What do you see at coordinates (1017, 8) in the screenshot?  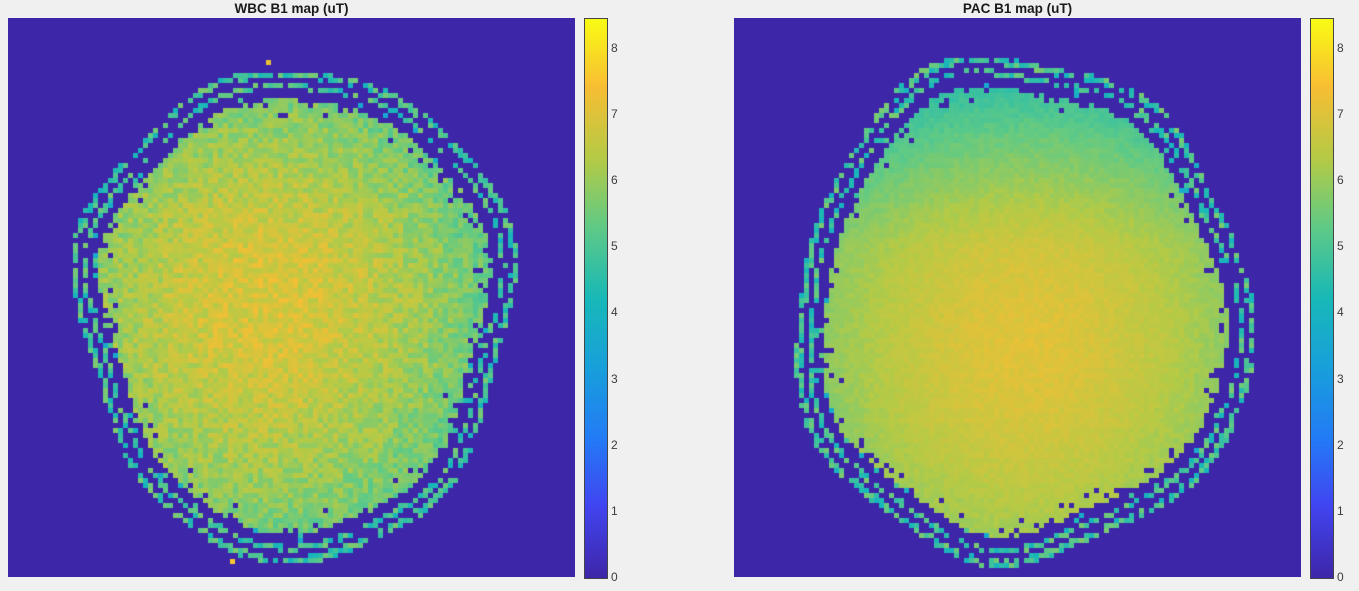 I see `pac-title: PAC B1 map (uT)` at bounding box center [1017, 8].